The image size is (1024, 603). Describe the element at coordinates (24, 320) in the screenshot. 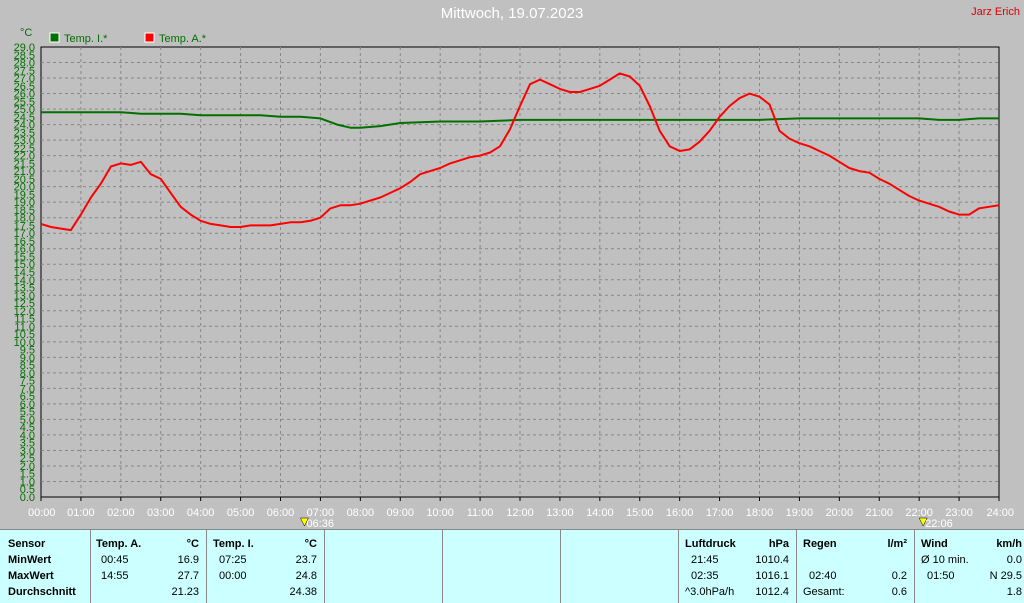

I see `y-tick-label: 11.5` at that location.